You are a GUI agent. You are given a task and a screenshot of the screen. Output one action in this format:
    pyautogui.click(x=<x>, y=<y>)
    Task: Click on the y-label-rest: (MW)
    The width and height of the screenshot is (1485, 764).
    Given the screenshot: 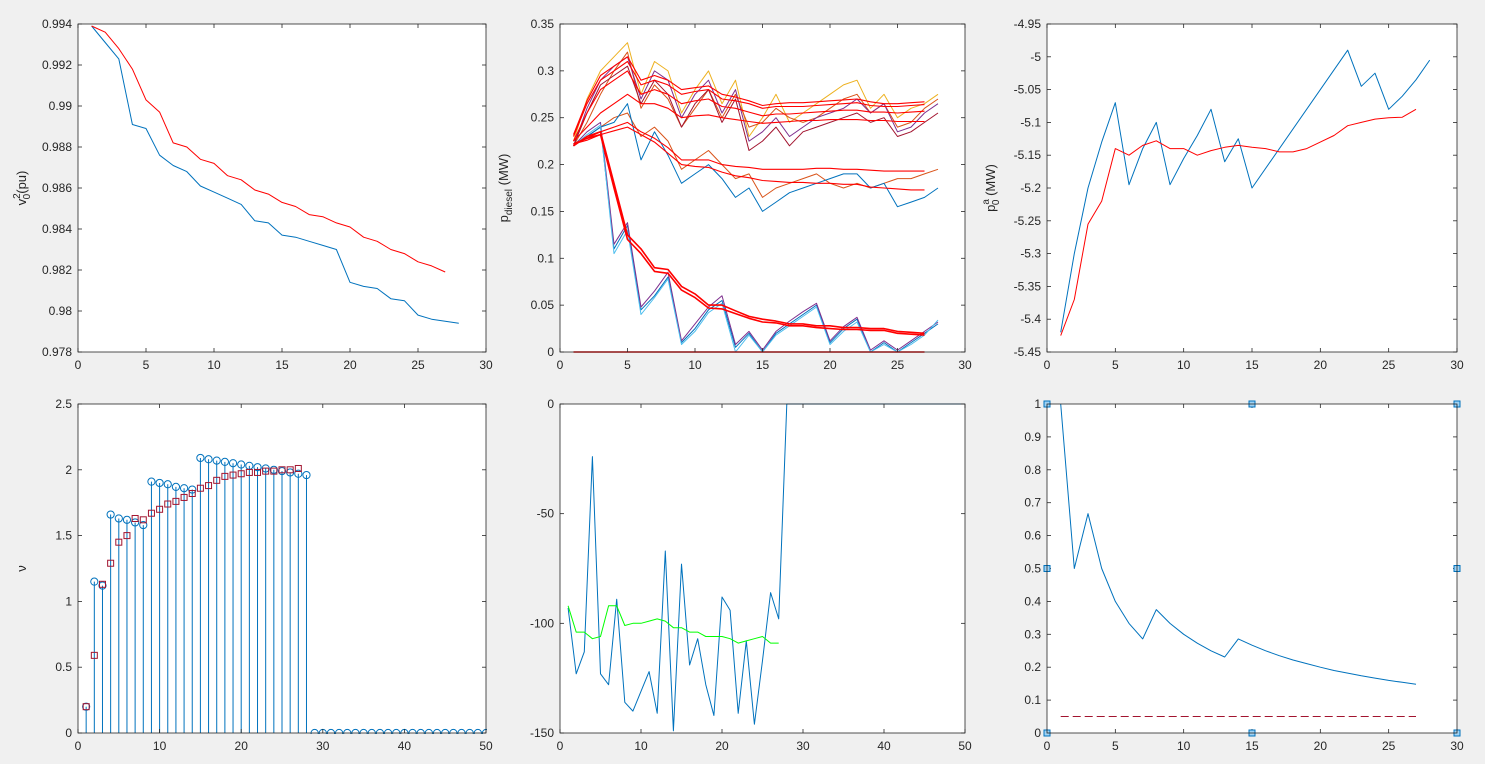 What is the action you would take?
    pyautogui.click(x=503, y=171)
    